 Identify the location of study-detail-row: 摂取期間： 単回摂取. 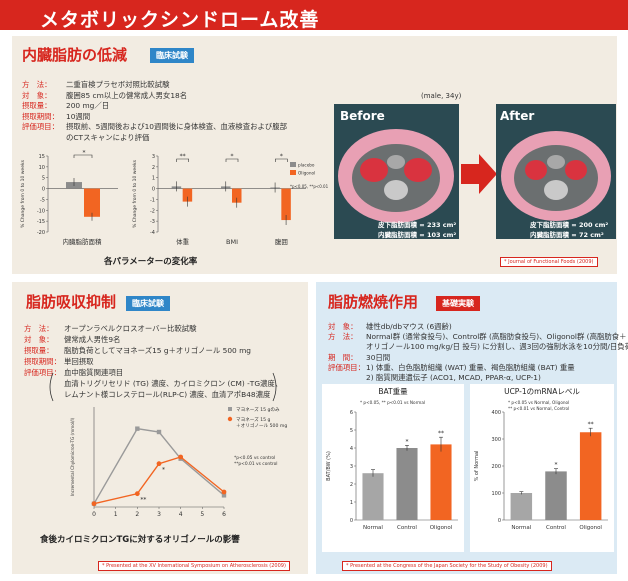
(59, 362).